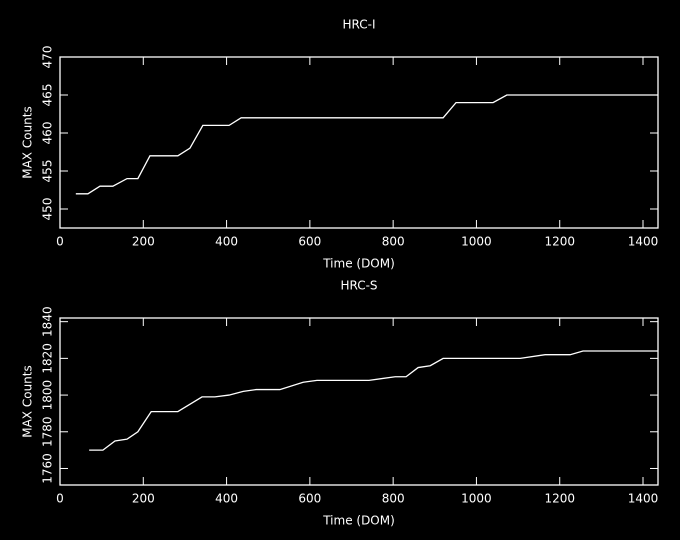  I want to click on y-tick-label: 1820, so click(48, 358).